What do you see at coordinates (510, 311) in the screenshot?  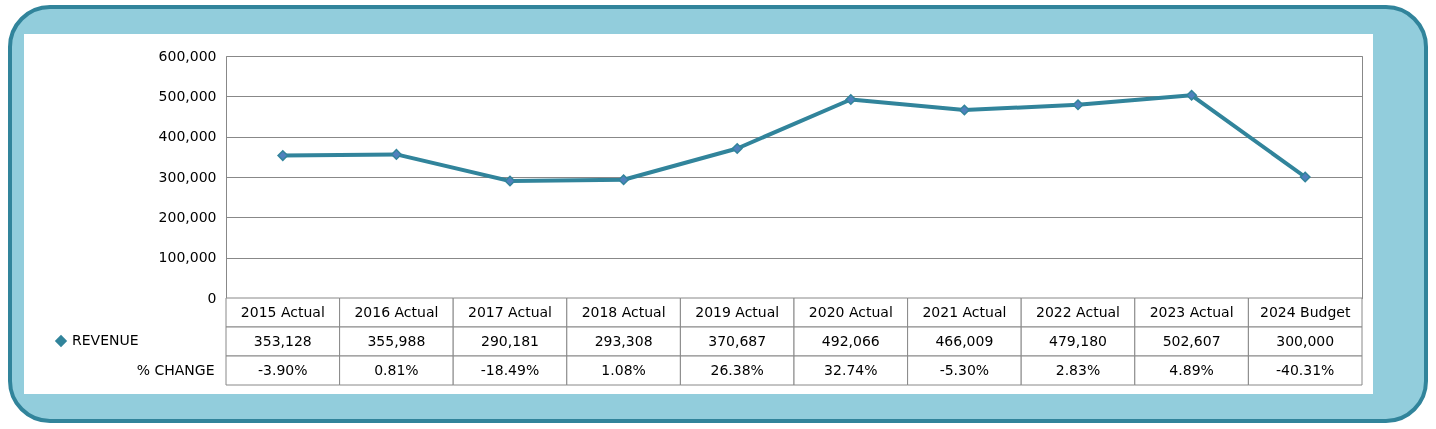 I see `x-tick-label: 2017 Actual` at bounding box center [510, 311].